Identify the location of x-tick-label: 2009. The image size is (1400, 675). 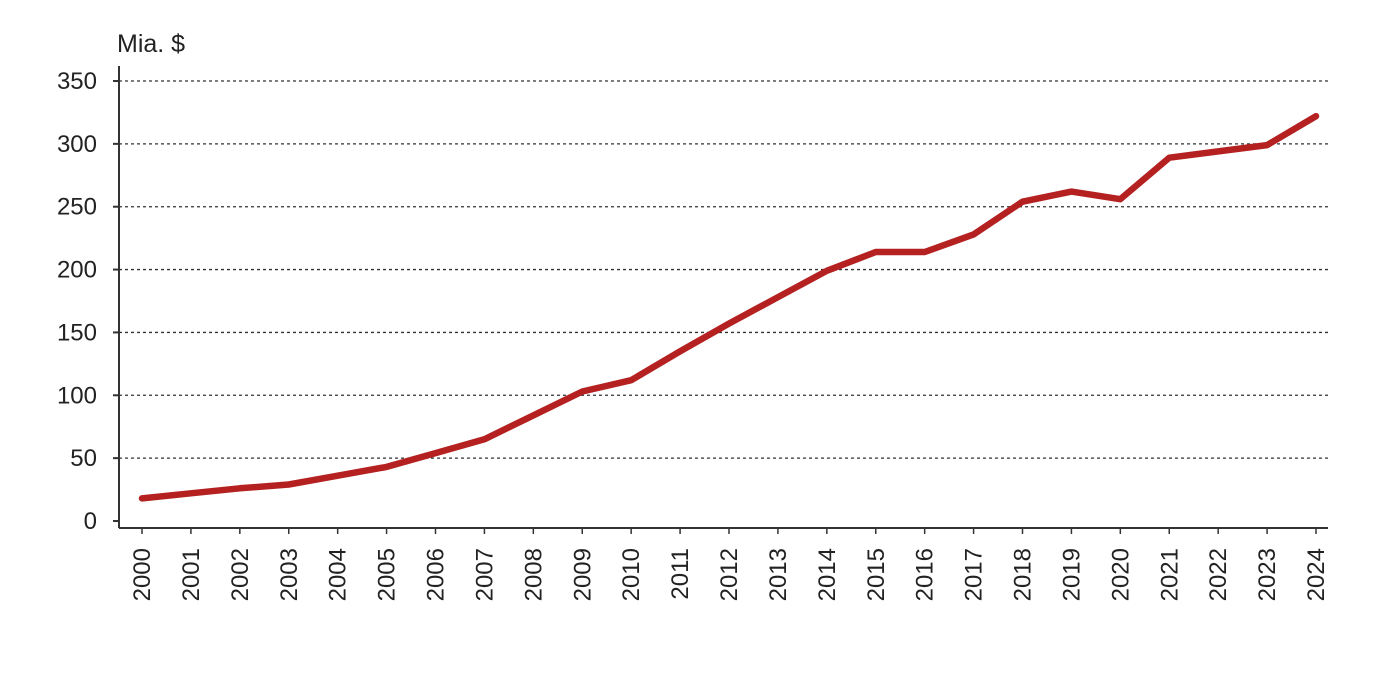
(582, 574).